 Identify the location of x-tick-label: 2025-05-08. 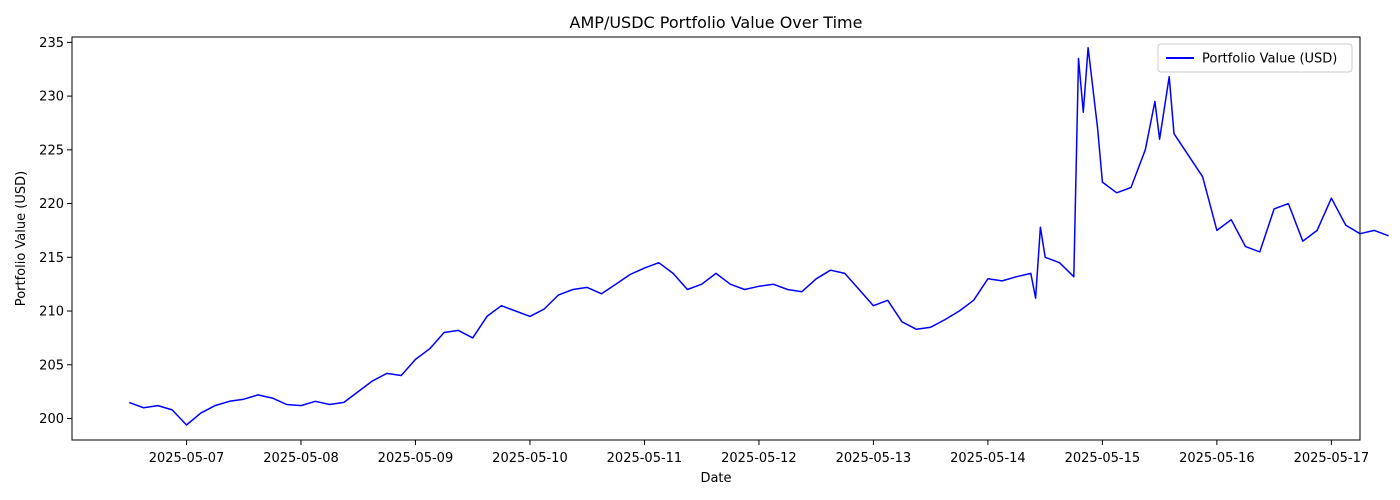
(301, 458).